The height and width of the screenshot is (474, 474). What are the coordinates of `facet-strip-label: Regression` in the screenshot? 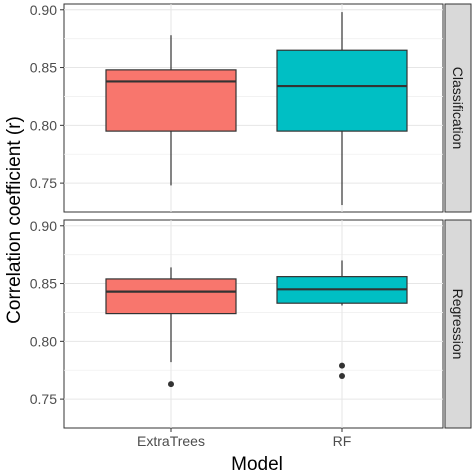 It's located at (458, 324).